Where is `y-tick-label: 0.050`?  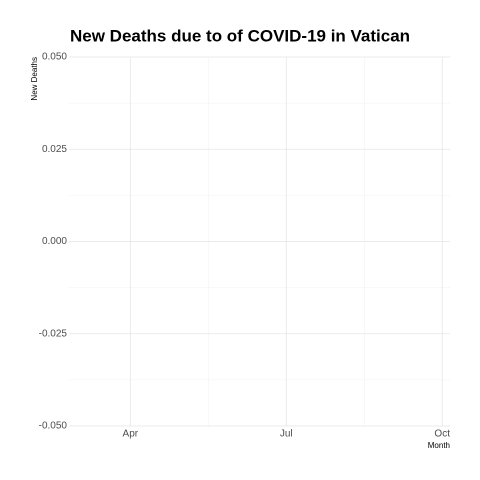
y-tick-label: 0.050 is located at coordinates (54, 57).